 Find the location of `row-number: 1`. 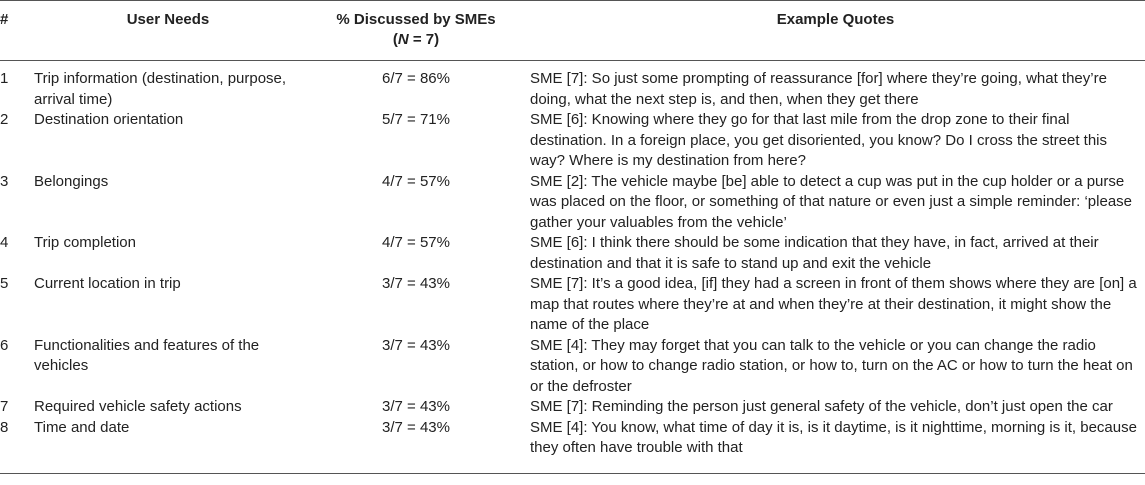

row-number: 1 is located at coordinates (4, 78).